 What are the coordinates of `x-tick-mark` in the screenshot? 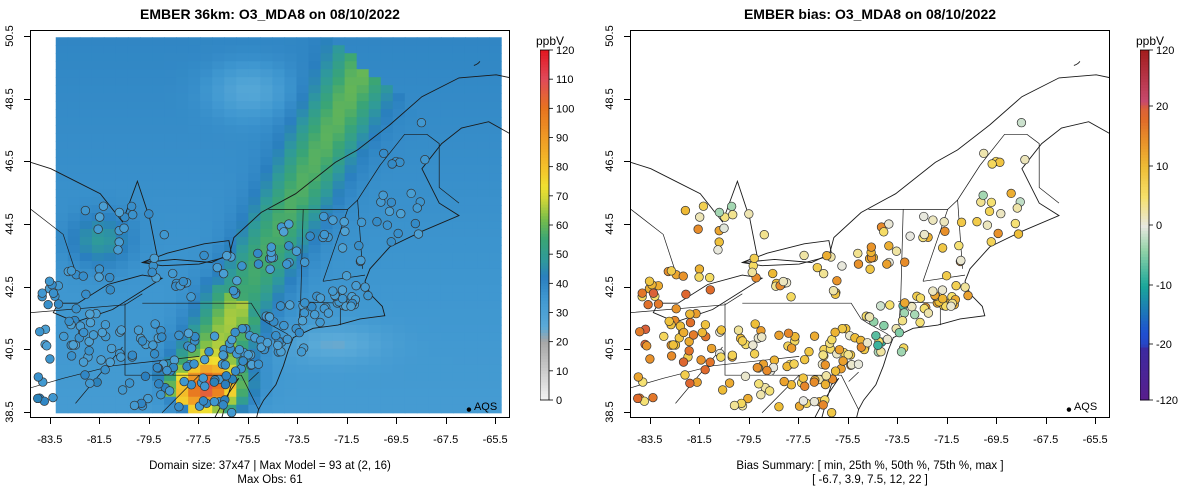 It's located at (496, 421).